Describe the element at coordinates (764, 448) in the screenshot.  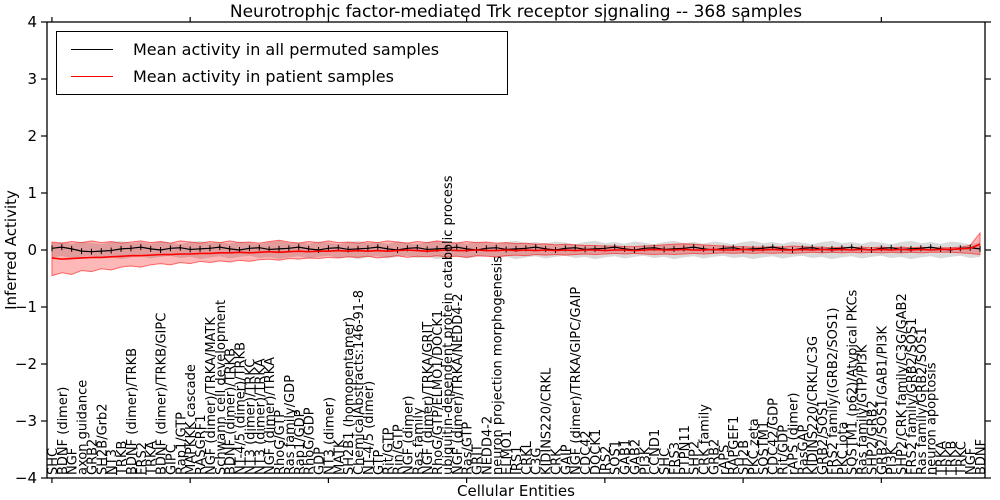
I see `x-tick-label: SQSTM1` at that location.